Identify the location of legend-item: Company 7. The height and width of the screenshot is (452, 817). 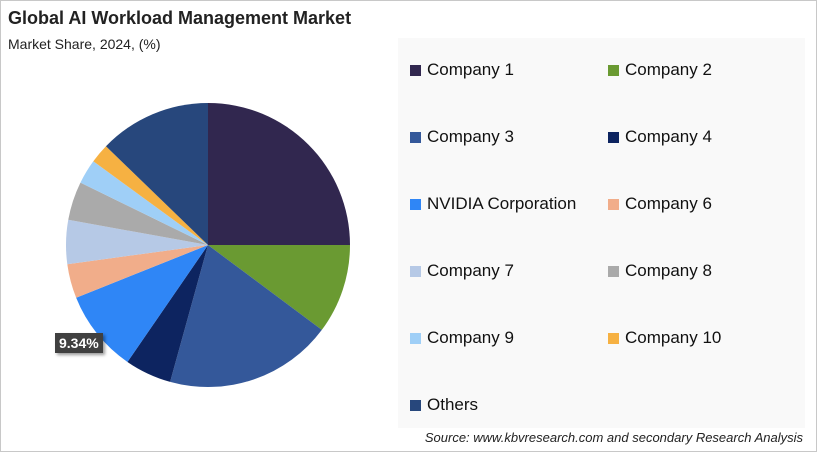
(462, 271).